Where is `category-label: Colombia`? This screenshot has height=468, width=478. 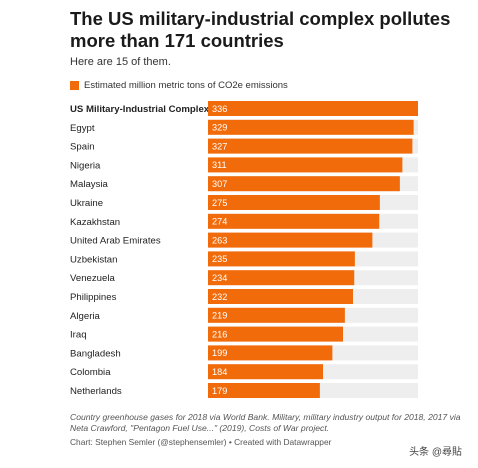
category-label: Colombia is located at coordinates (90, 372).